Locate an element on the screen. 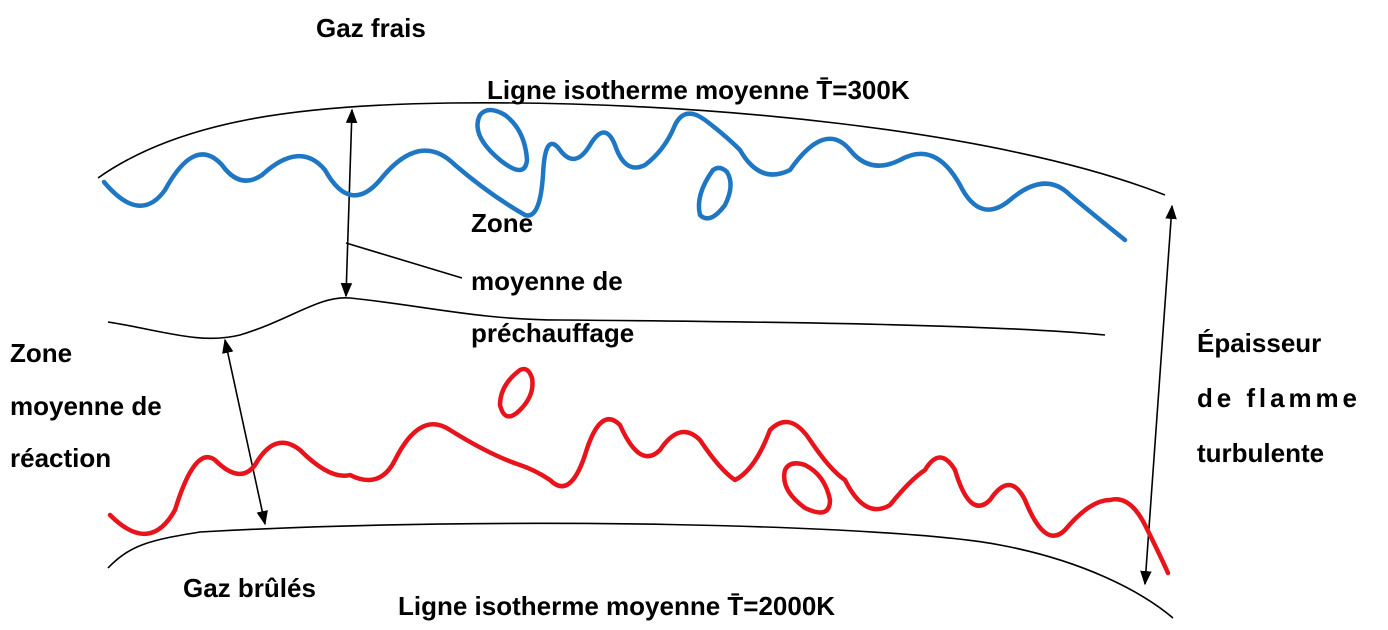  thickness-label: Épaisseur is located at coordinates (1259, 343).